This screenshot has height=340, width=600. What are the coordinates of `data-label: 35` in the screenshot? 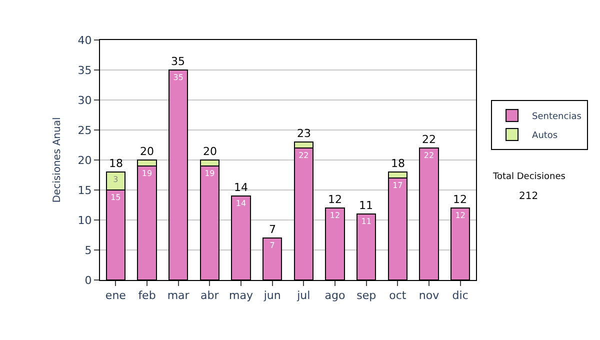 It's located at (178, 77).